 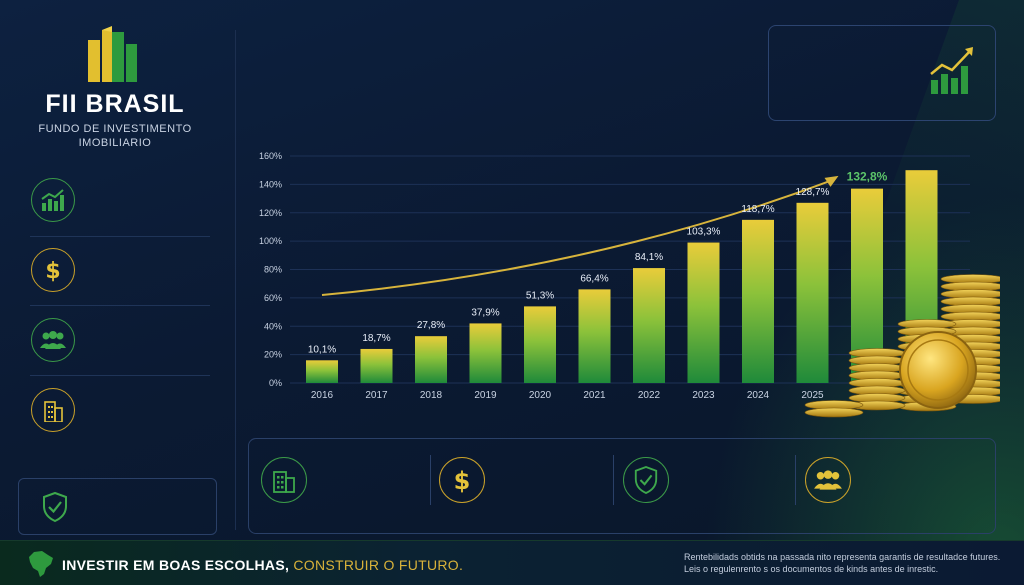 What do you see at coordinates (649, 395) in the screenshot?
I see `x-label-2022: 2022` at bounding box center [649, 395].